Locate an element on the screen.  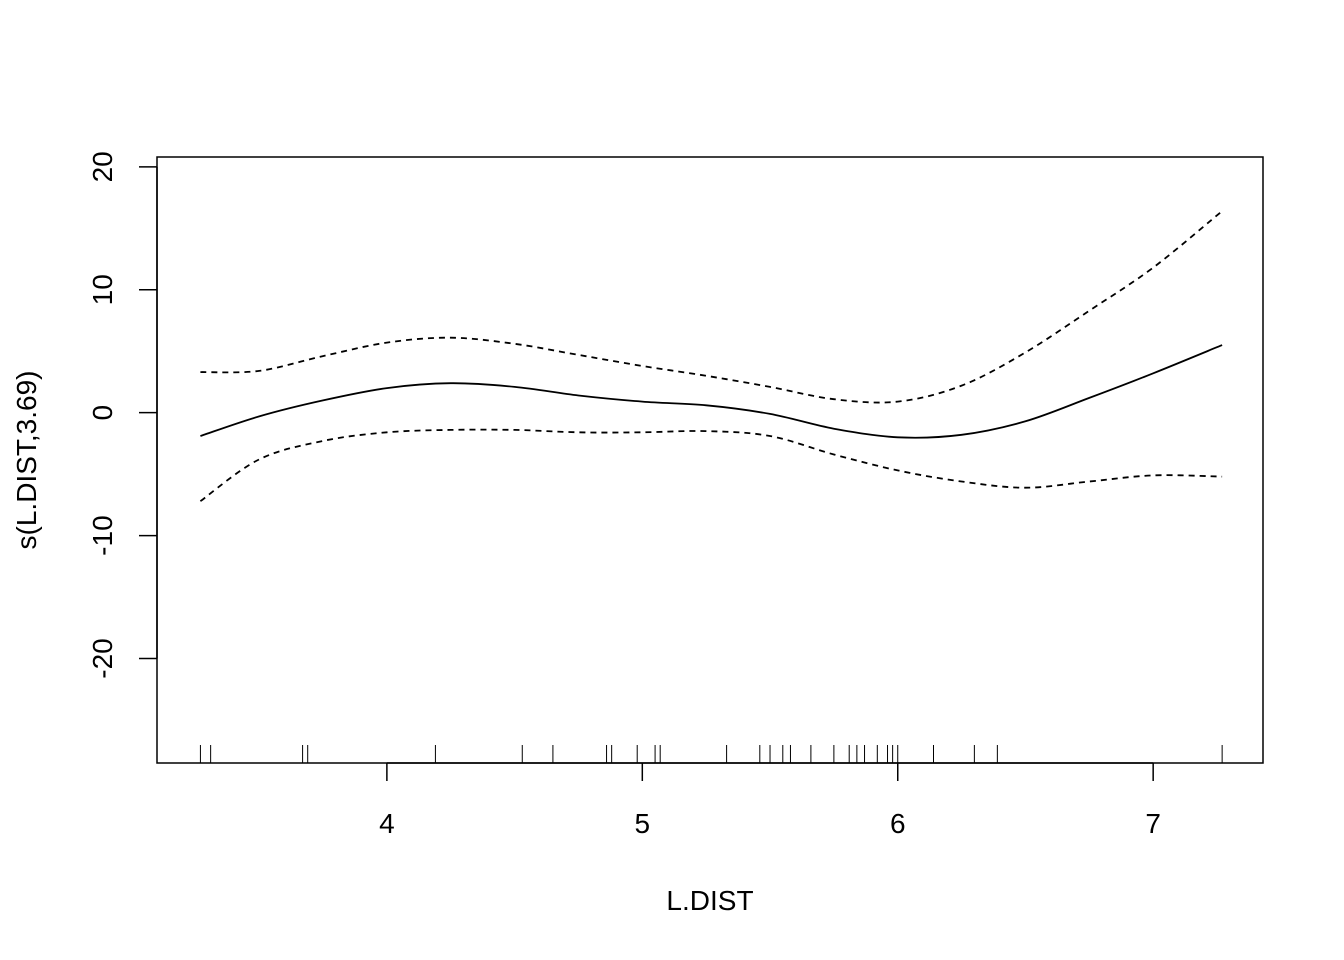
x-tick-label: 4 is located at coordinates (387, 823).